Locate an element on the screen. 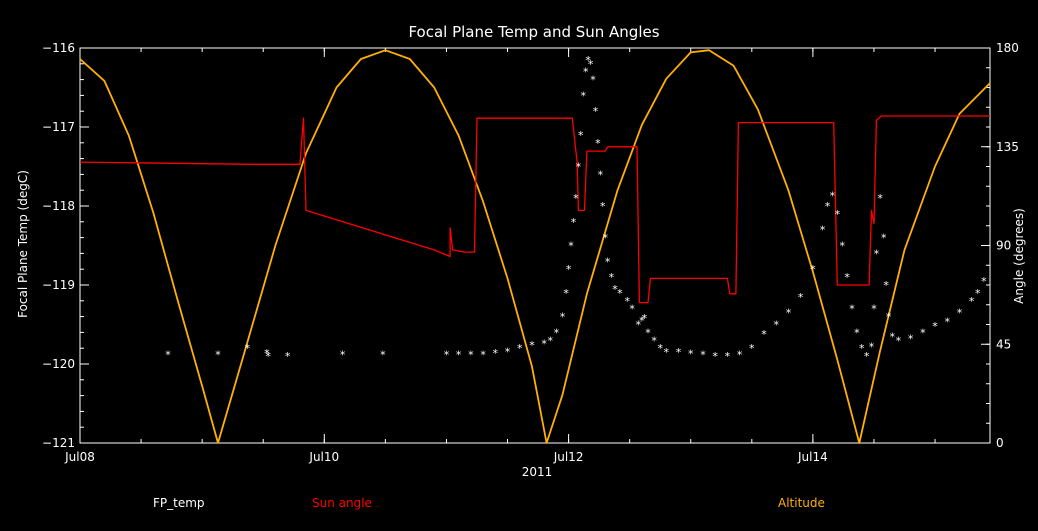  x-tick-label: Jul14 is located at coordinates (812, 457).